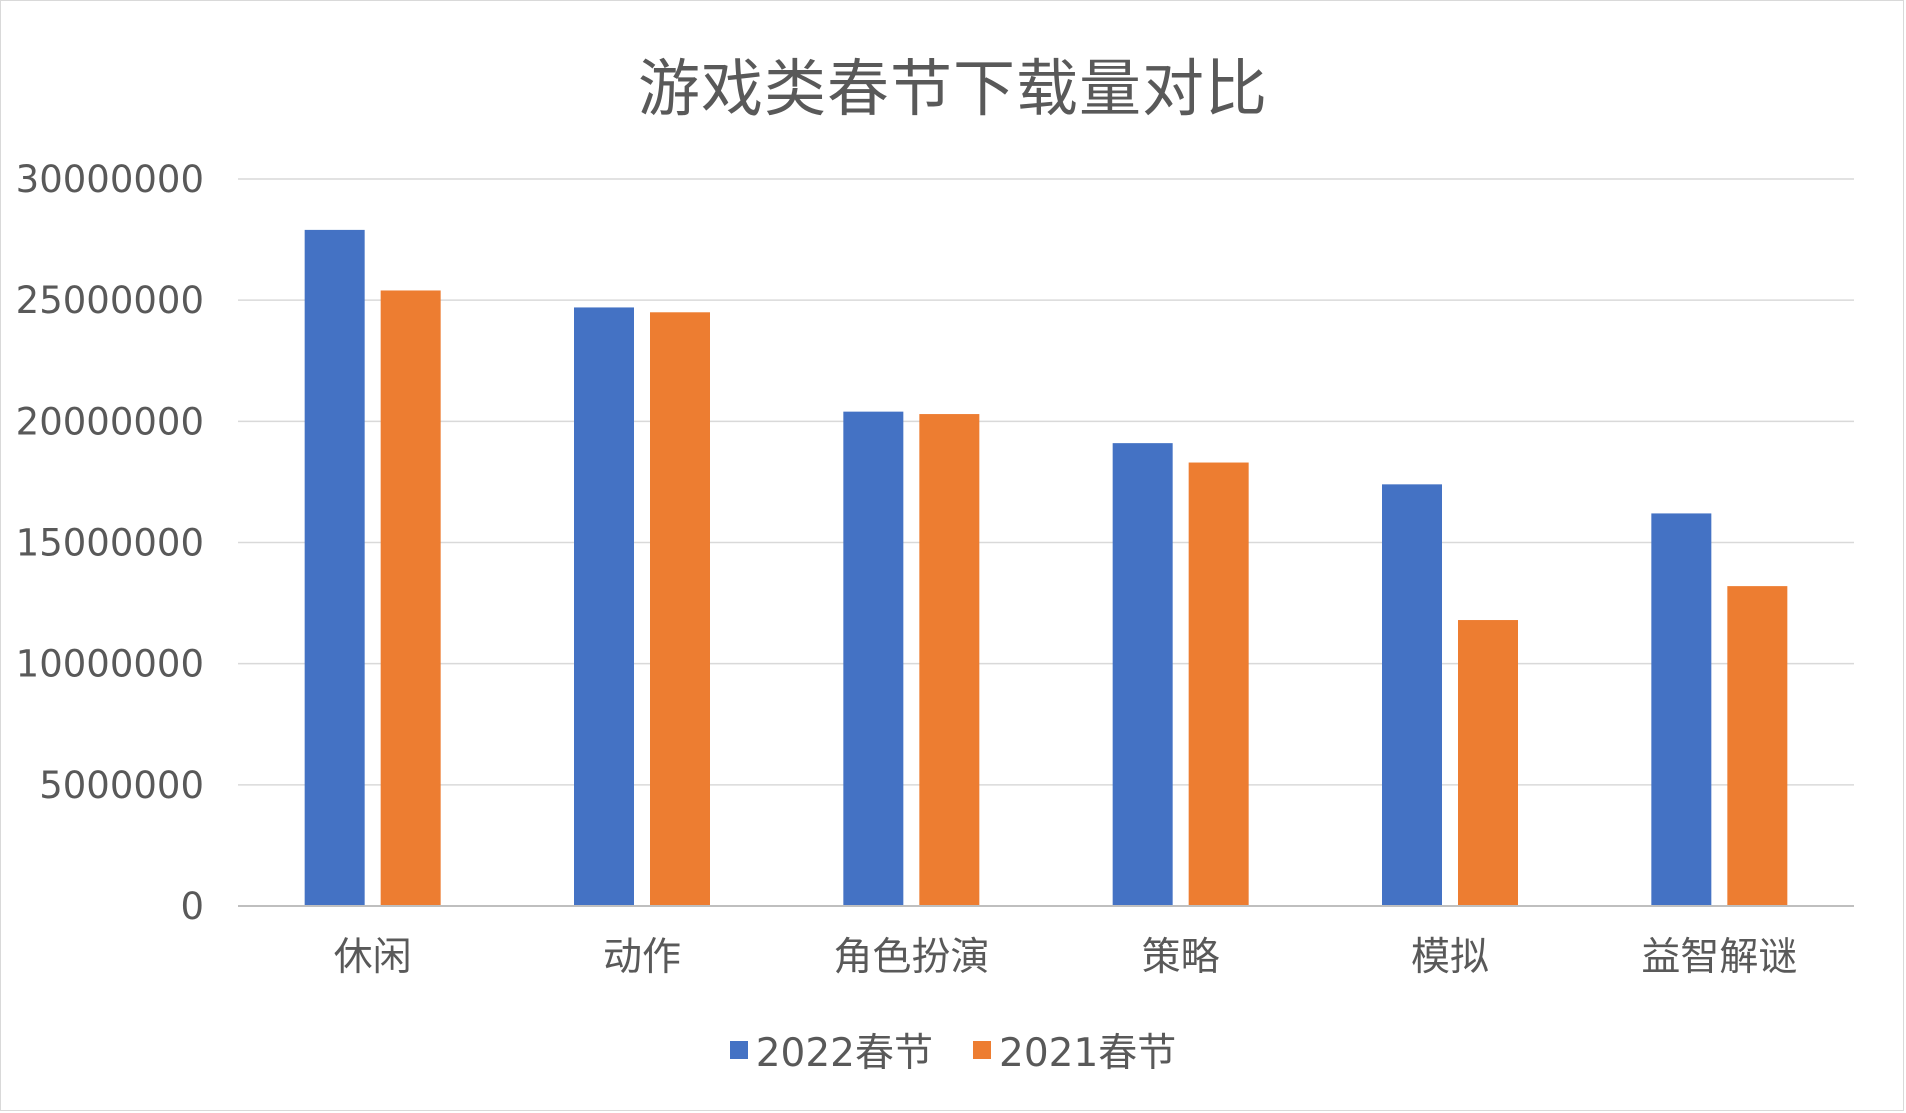 The height and width of the screenshot is (1113, 1906). Describe the element at coordinates (110, 179) in the screenshot. I see `y-tick-label-6: 30000000` at that location.